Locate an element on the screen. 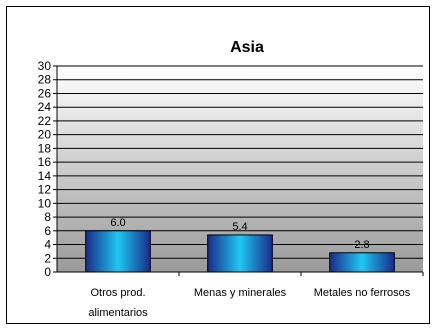  y-tick-label: 20 is located at coordinates (45, 135).